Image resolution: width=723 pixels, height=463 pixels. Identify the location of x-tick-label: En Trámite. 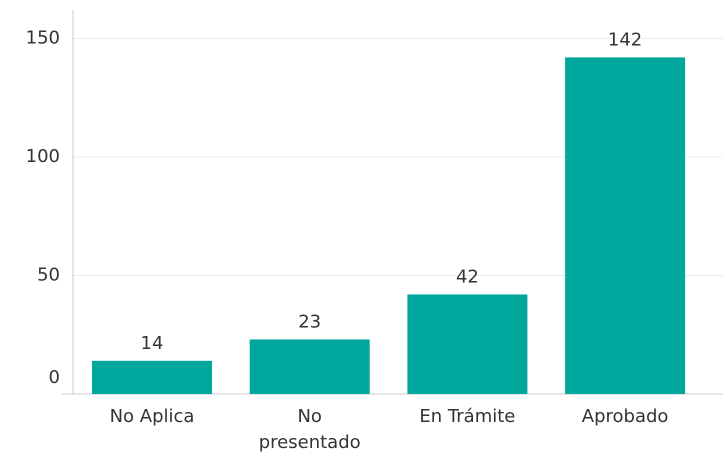
(467, 416).